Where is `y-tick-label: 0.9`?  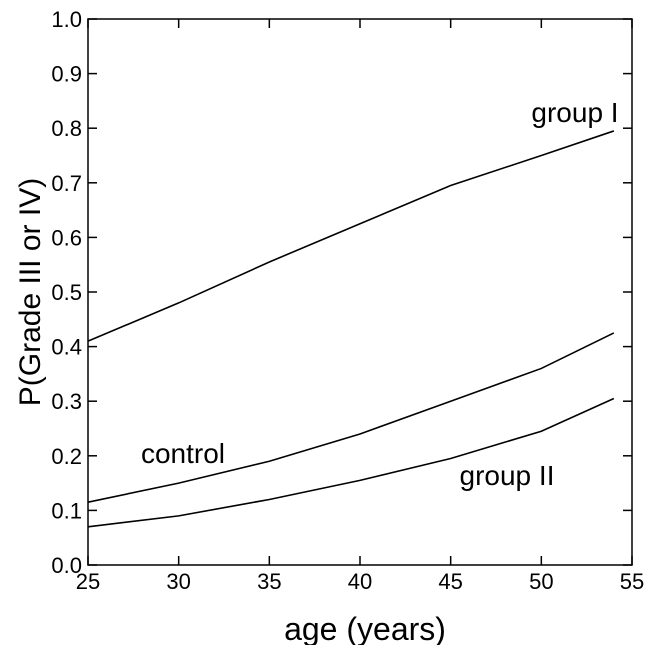 y-tick-label: 0.9 is located at coordinates (66, 74).